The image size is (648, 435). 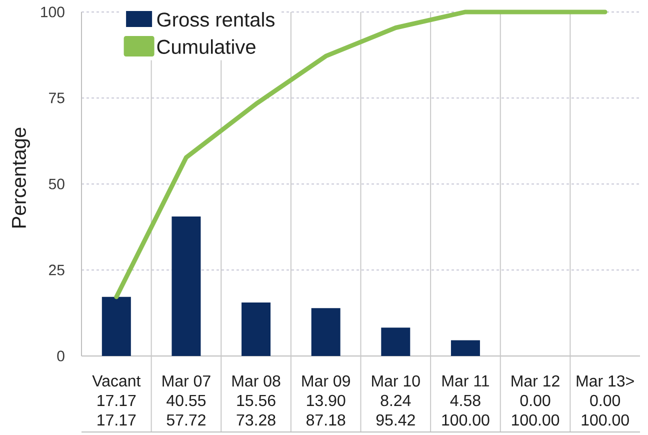 What do you see at coordinates (395, 420) in the screenshot?
I see `data-label: 95.42` at bounding box center [395, 420].